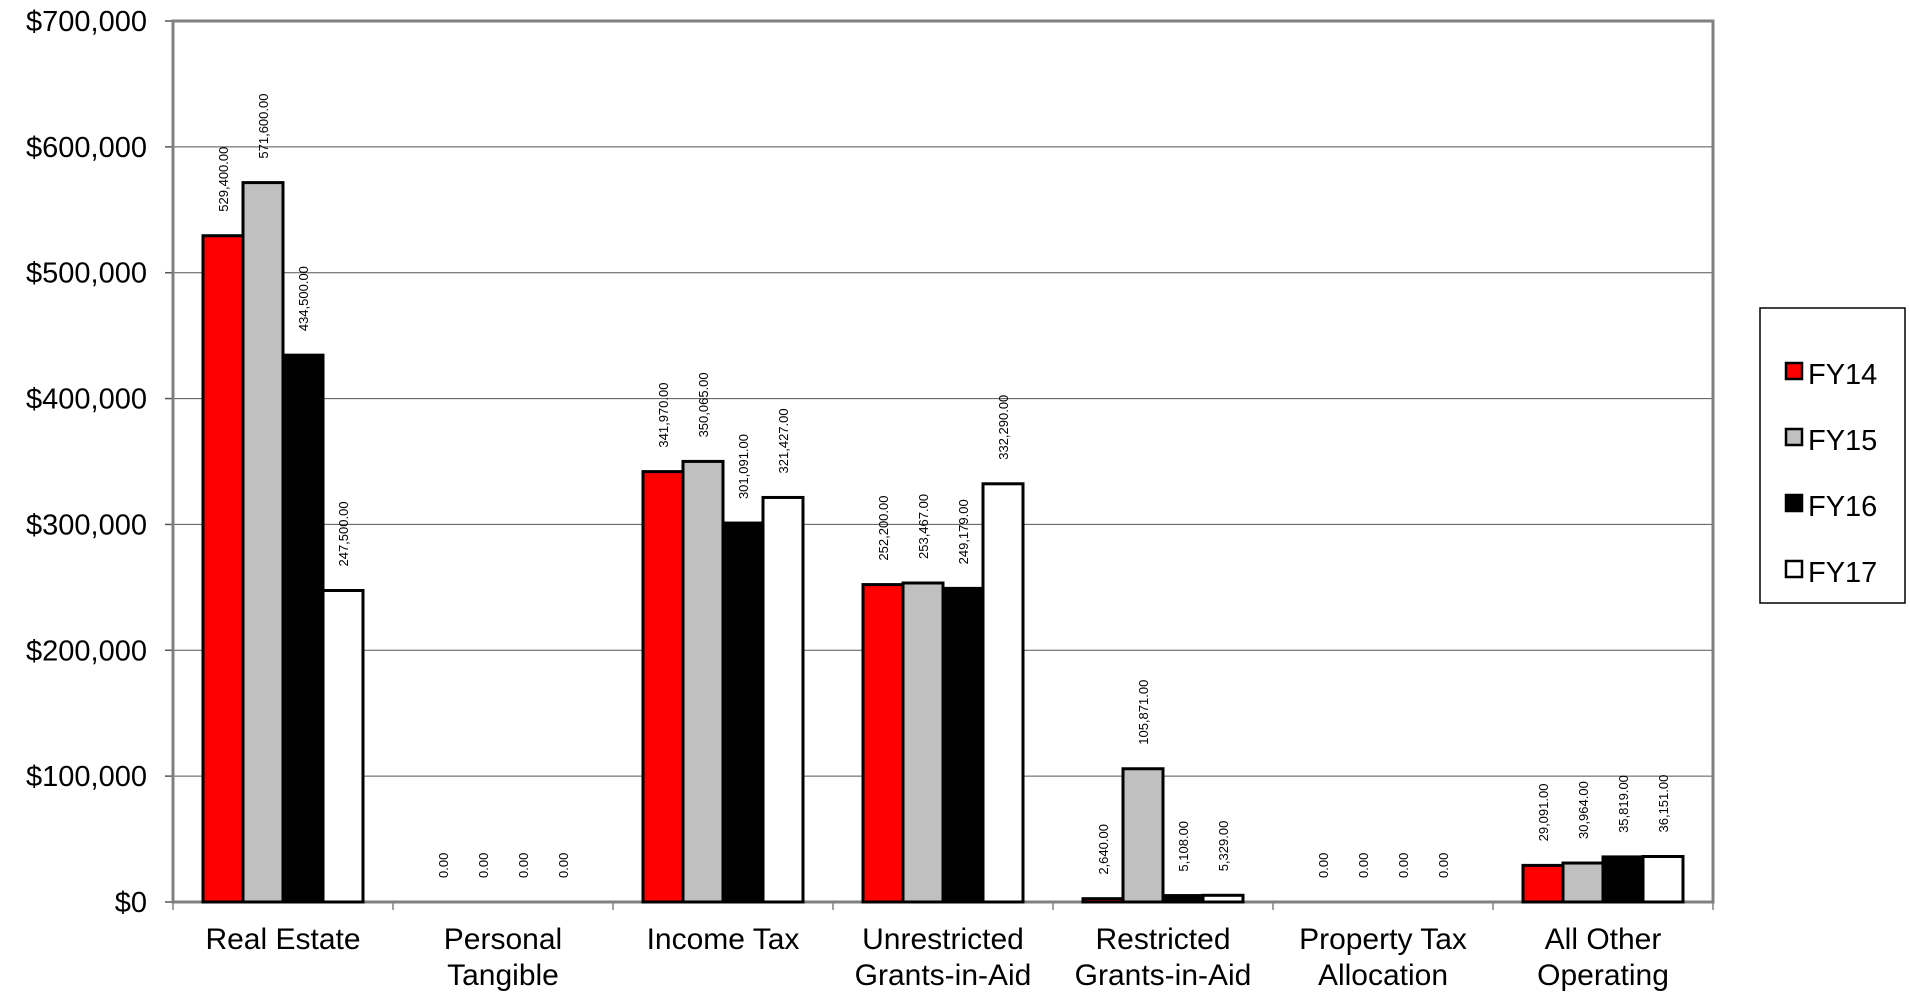 The width and height of the screenshot is (1910, 1000). What do you see at coordinates (303, 298) in the screenshot?
I see `data-label: 434,500.00` at bounding box center [303, 298].